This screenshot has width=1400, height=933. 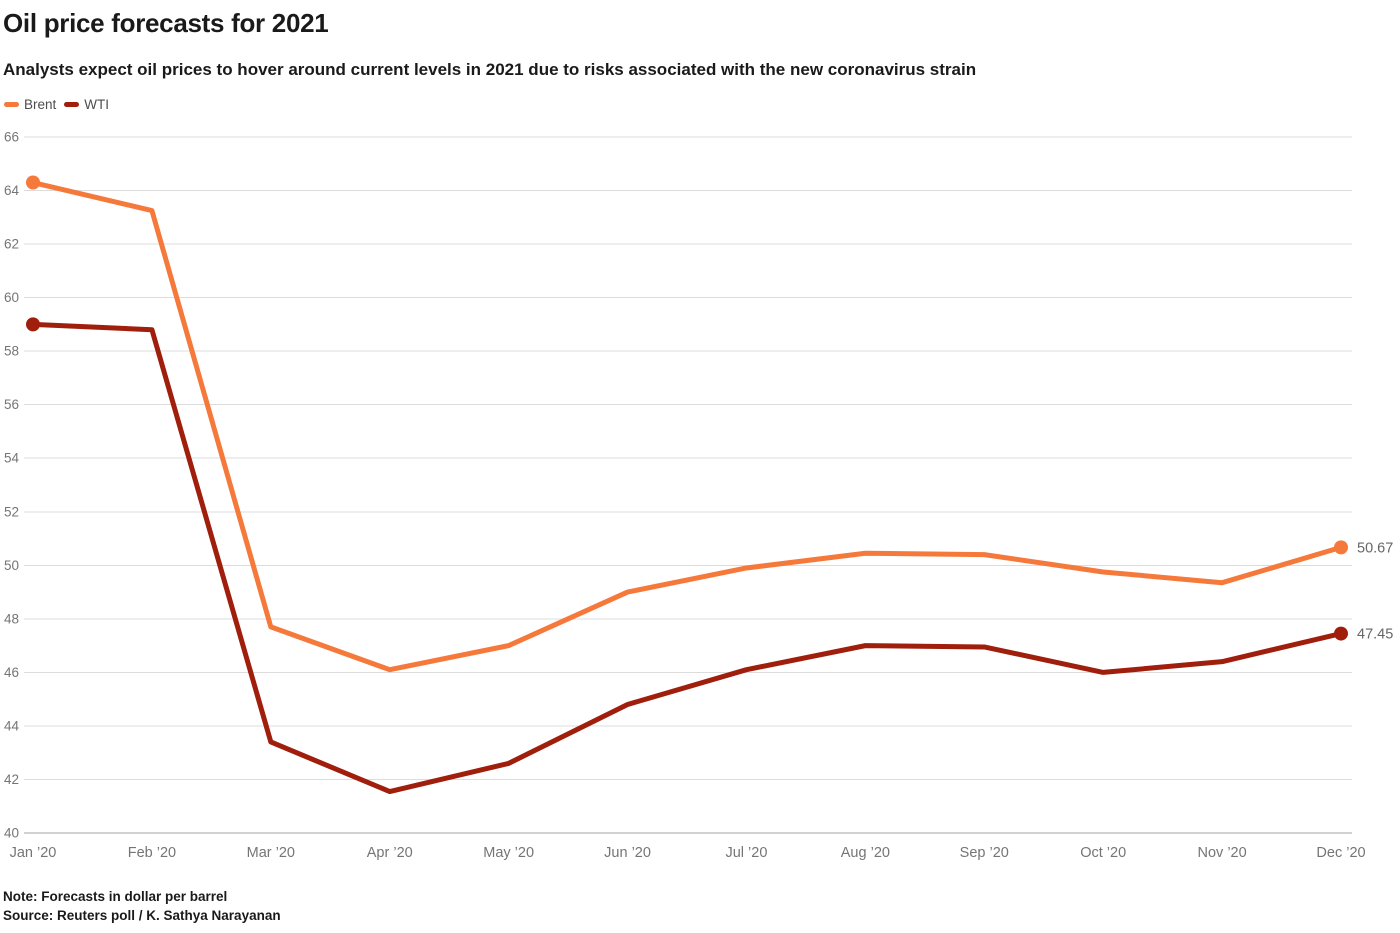 I want to click on y-tick-label: 46, so click(x=11, y=672).